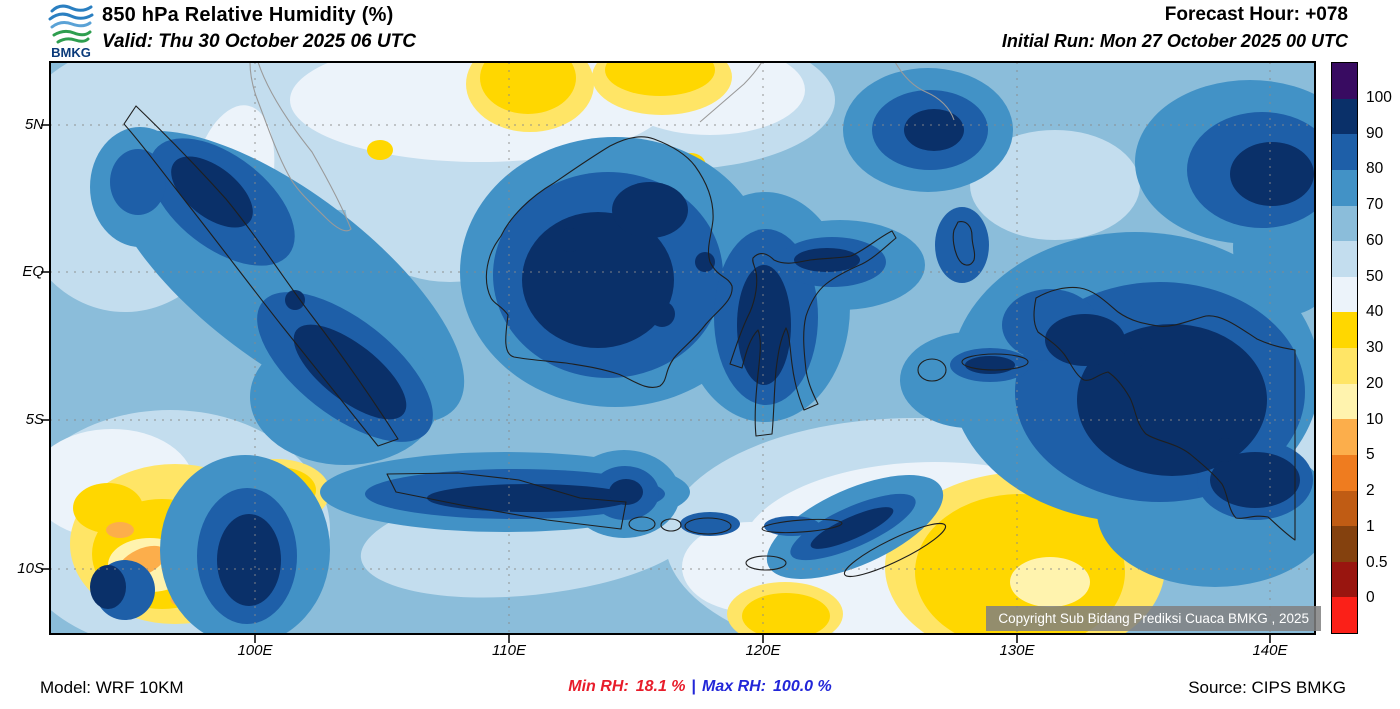 This screenshot has width=1400, height=709. Describe the element at coordinates (1267, 687) in the screenshot. I see `source-label: Source: CIPS BMKG` at that location.